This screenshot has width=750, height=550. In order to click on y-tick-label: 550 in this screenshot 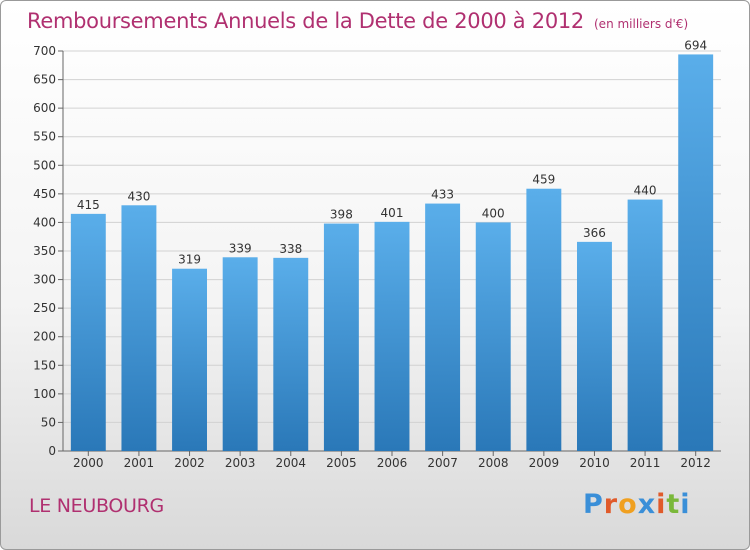, I will do `click(44, 137)`.